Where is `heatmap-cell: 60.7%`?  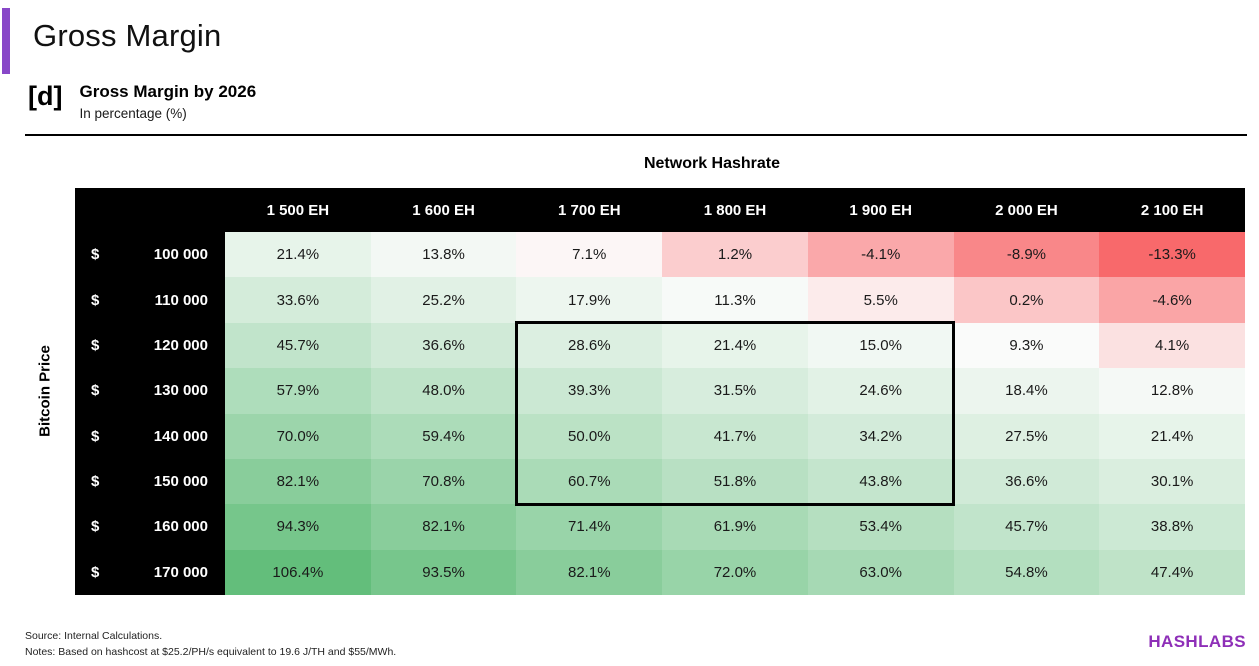 heatmap-cell: 60.7% is located at coordinates (589, 481).